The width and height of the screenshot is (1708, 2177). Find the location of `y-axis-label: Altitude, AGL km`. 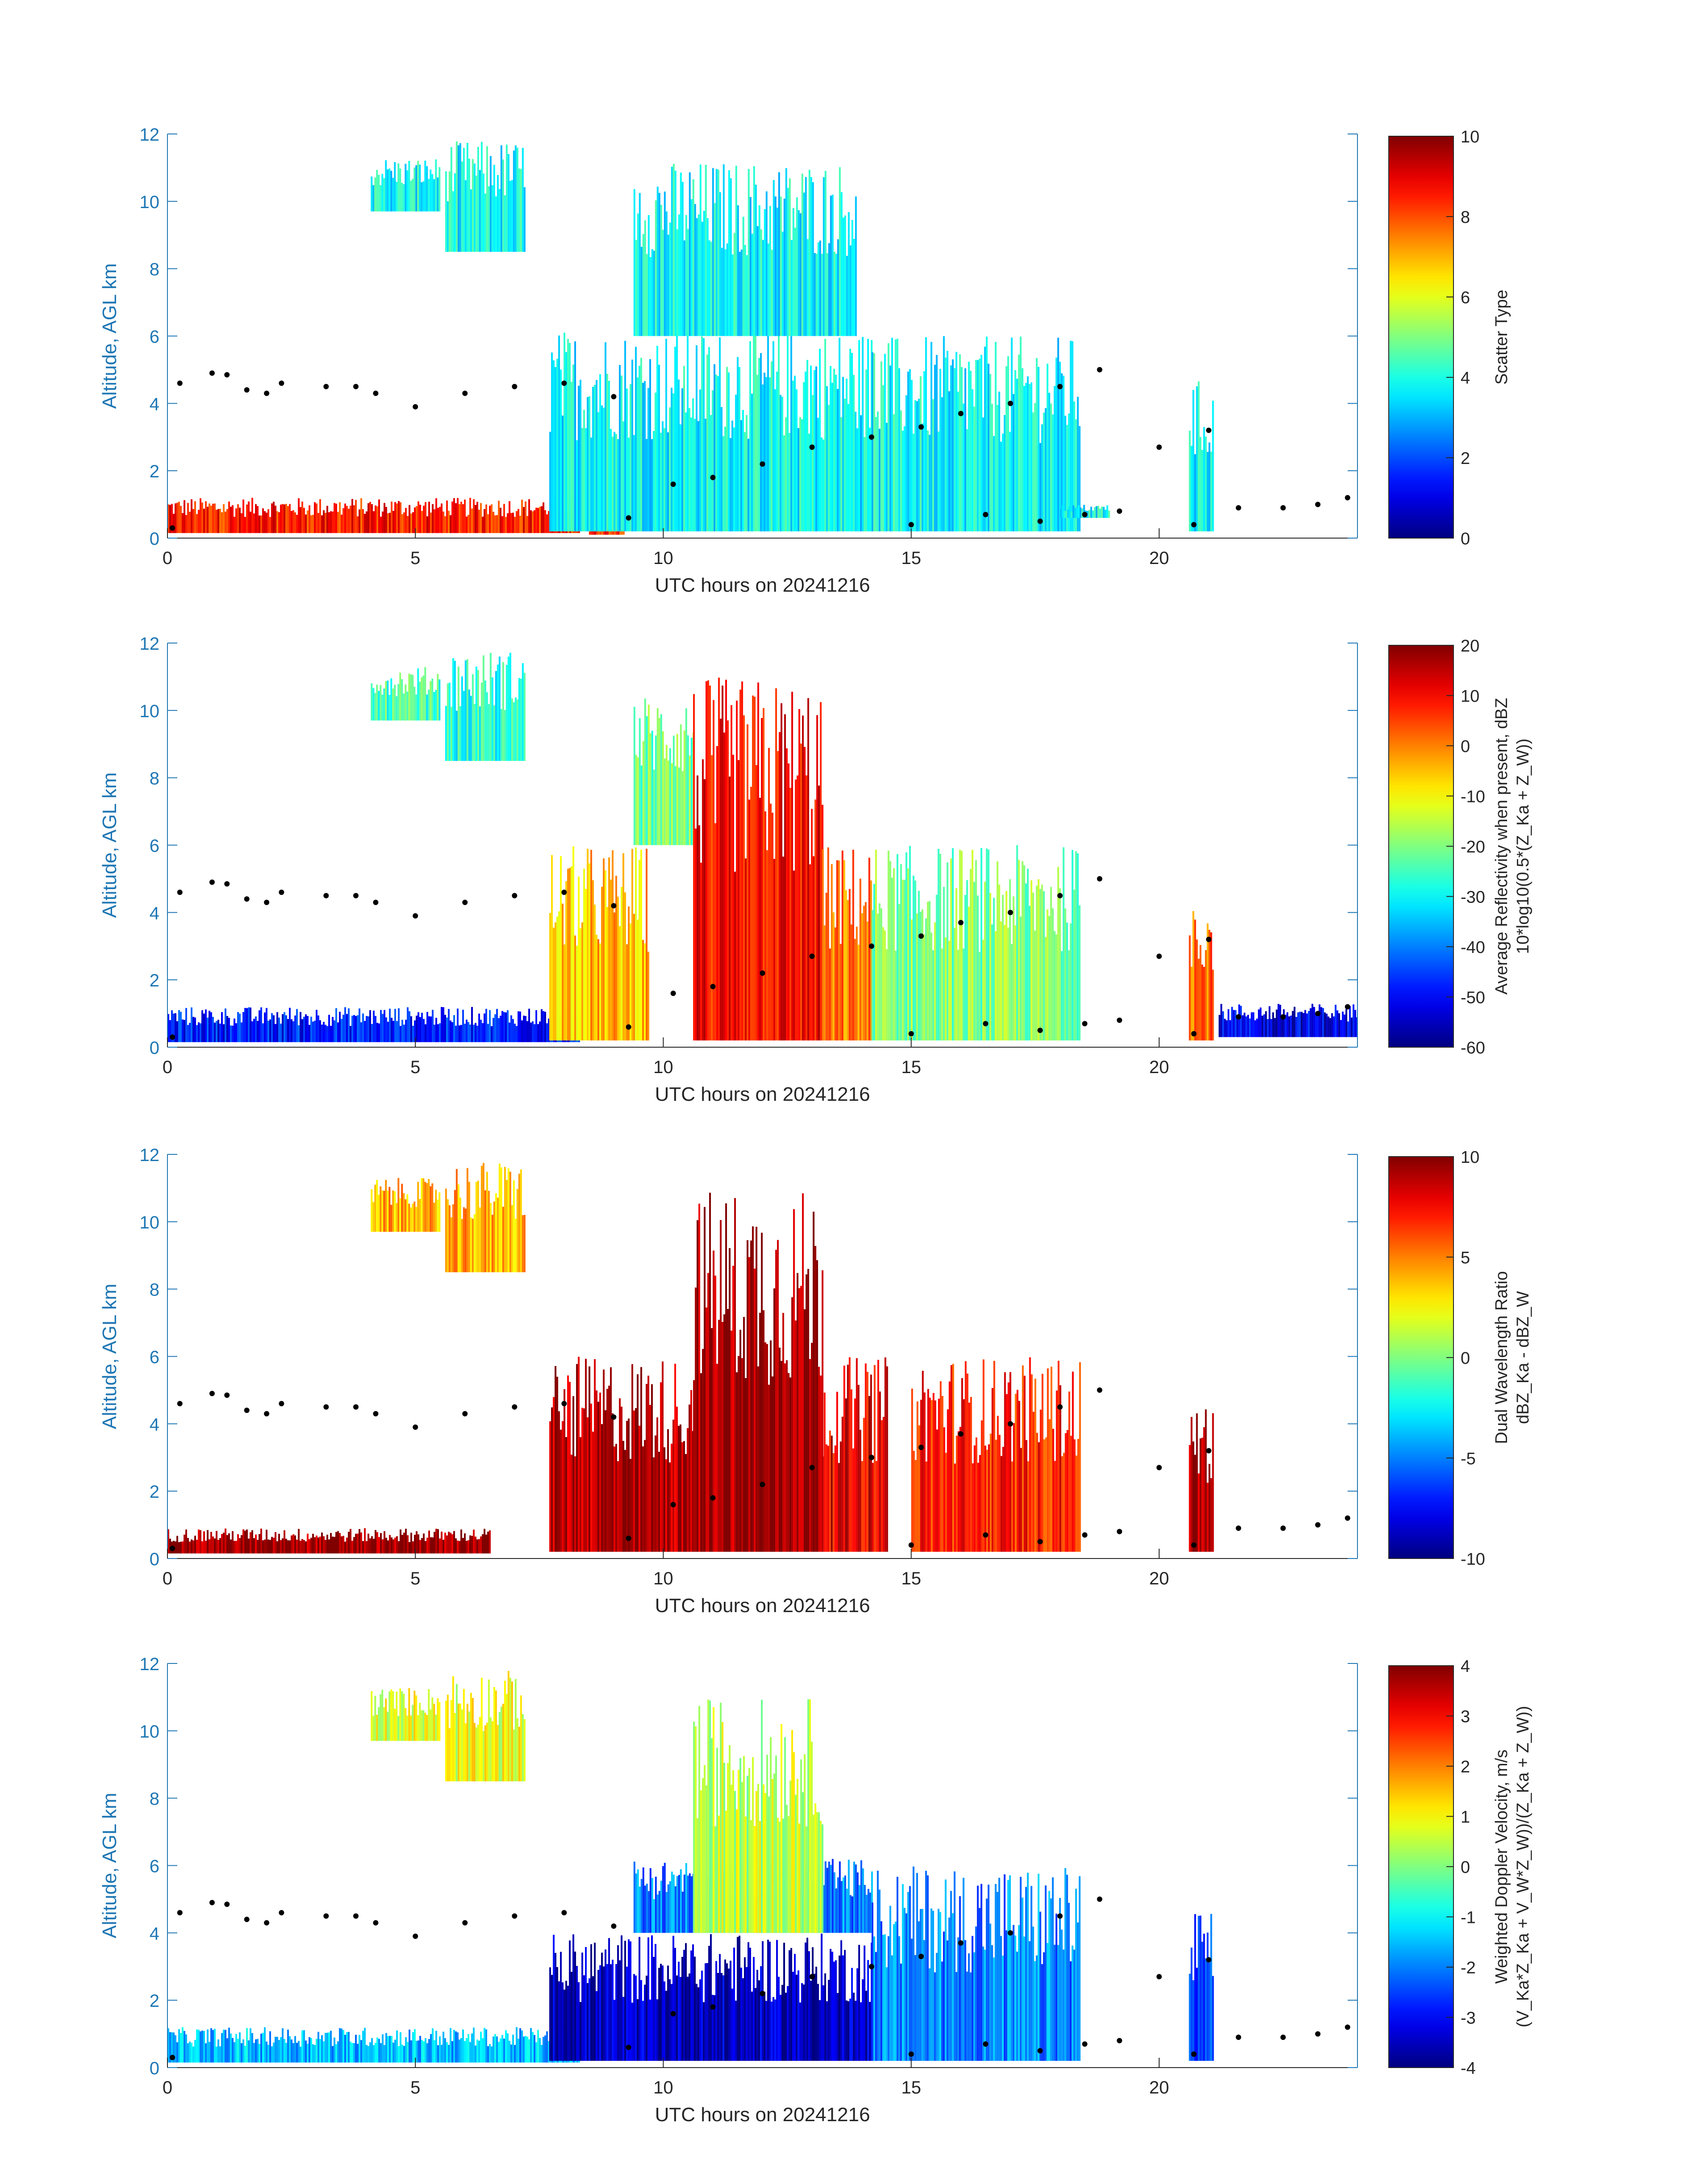

y-axis-label: Altitude, AGL km is located at coordinates (110, 1356).